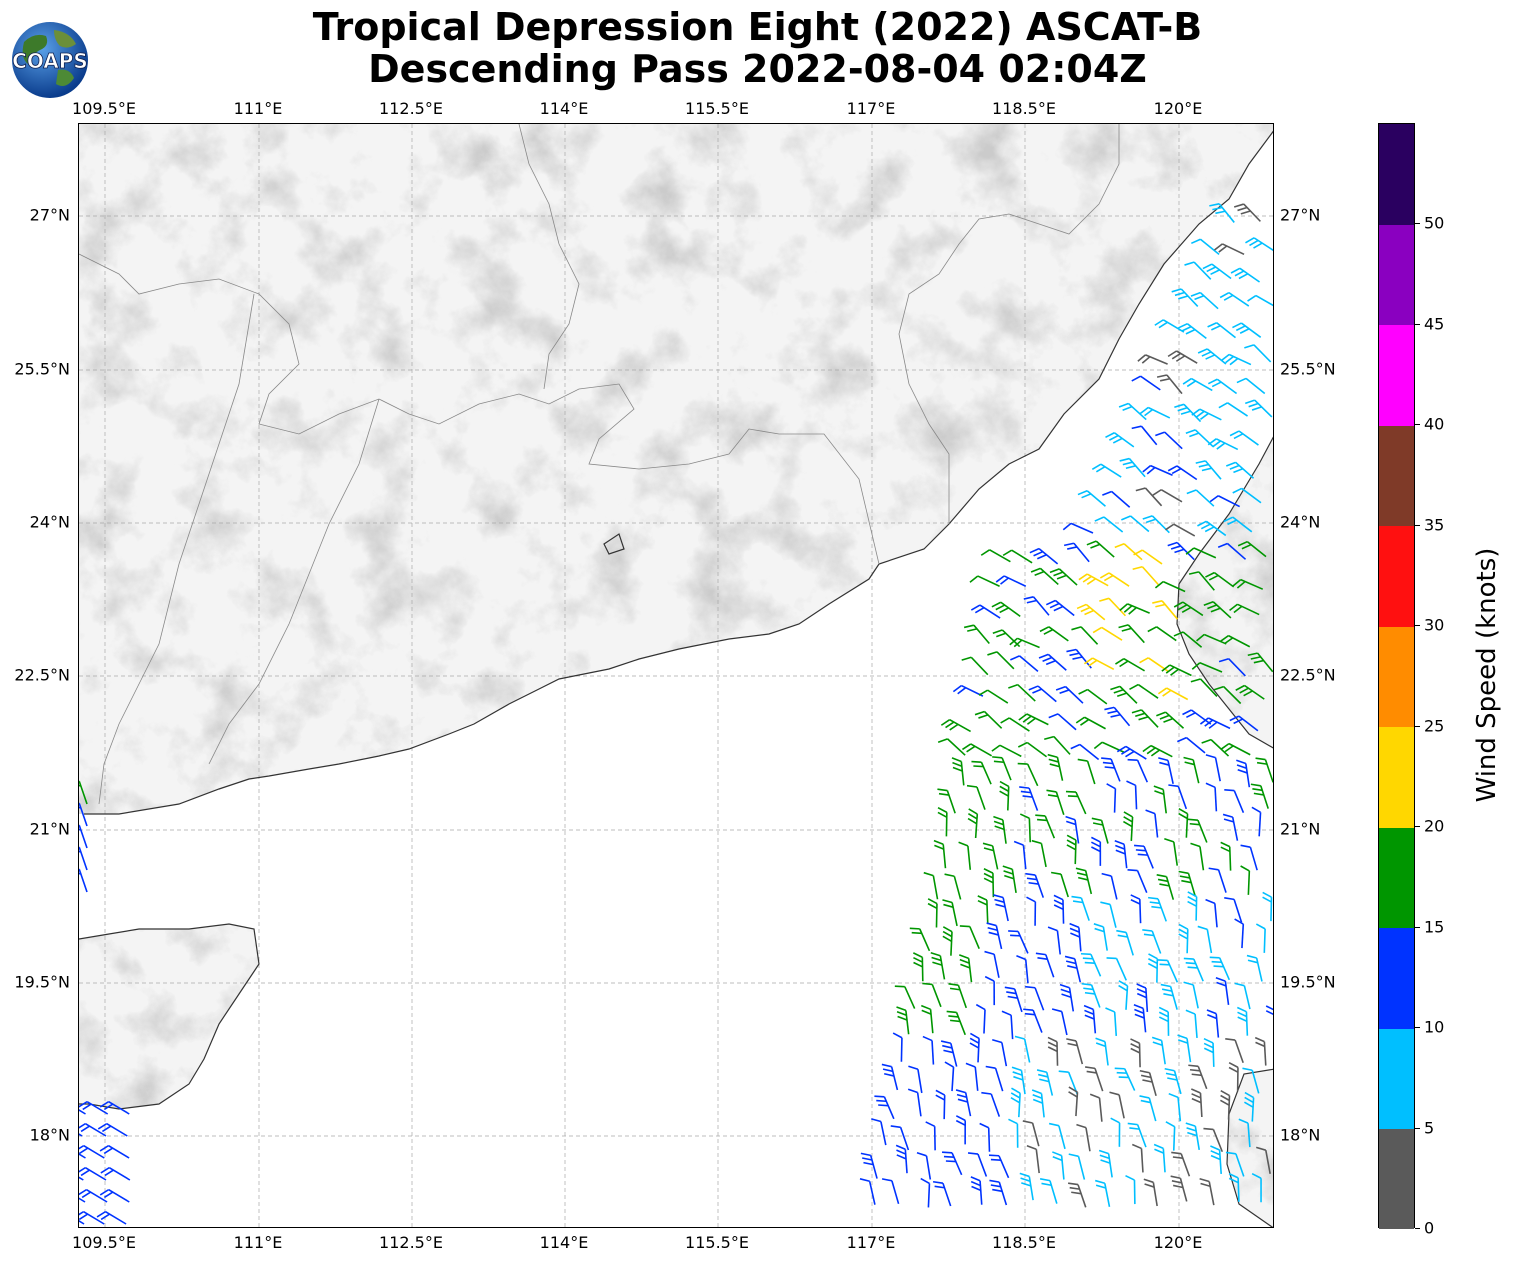  What do you see at coordinates (717, 108) in the screenshot?
I see `lon-label-top: 115.5°E` at bounding box center [717, 108].